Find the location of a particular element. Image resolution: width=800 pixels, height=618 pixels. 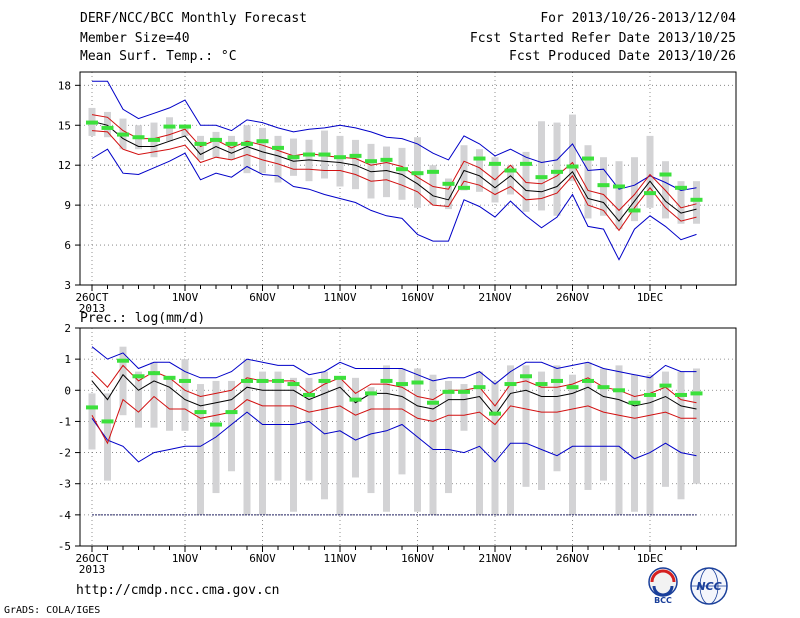

x-tick-label: 26OCT is located at coordinates (91, 297).